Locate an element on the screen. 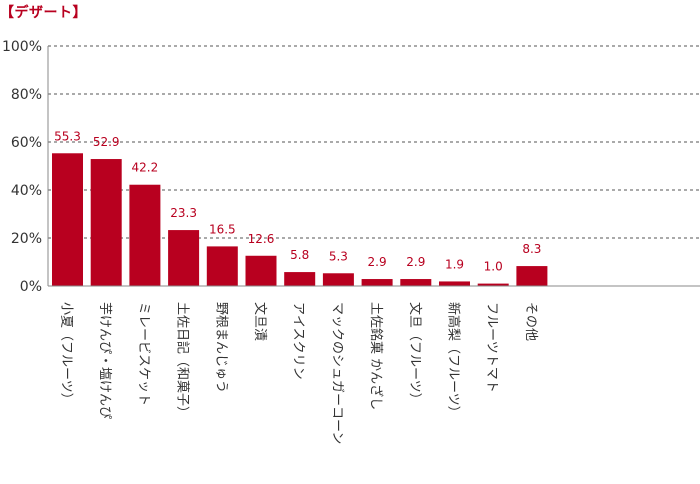  category-label: アイスクリン is located at coordinates (298, 341).